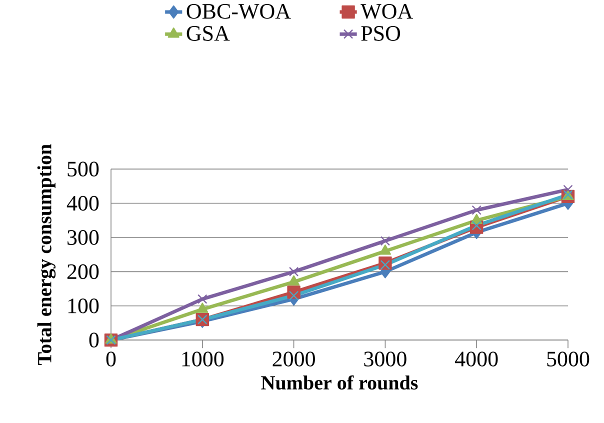 The image size is (604, 423). I want to click on y-axis-title: Total energy consumption, so click(46, 254).